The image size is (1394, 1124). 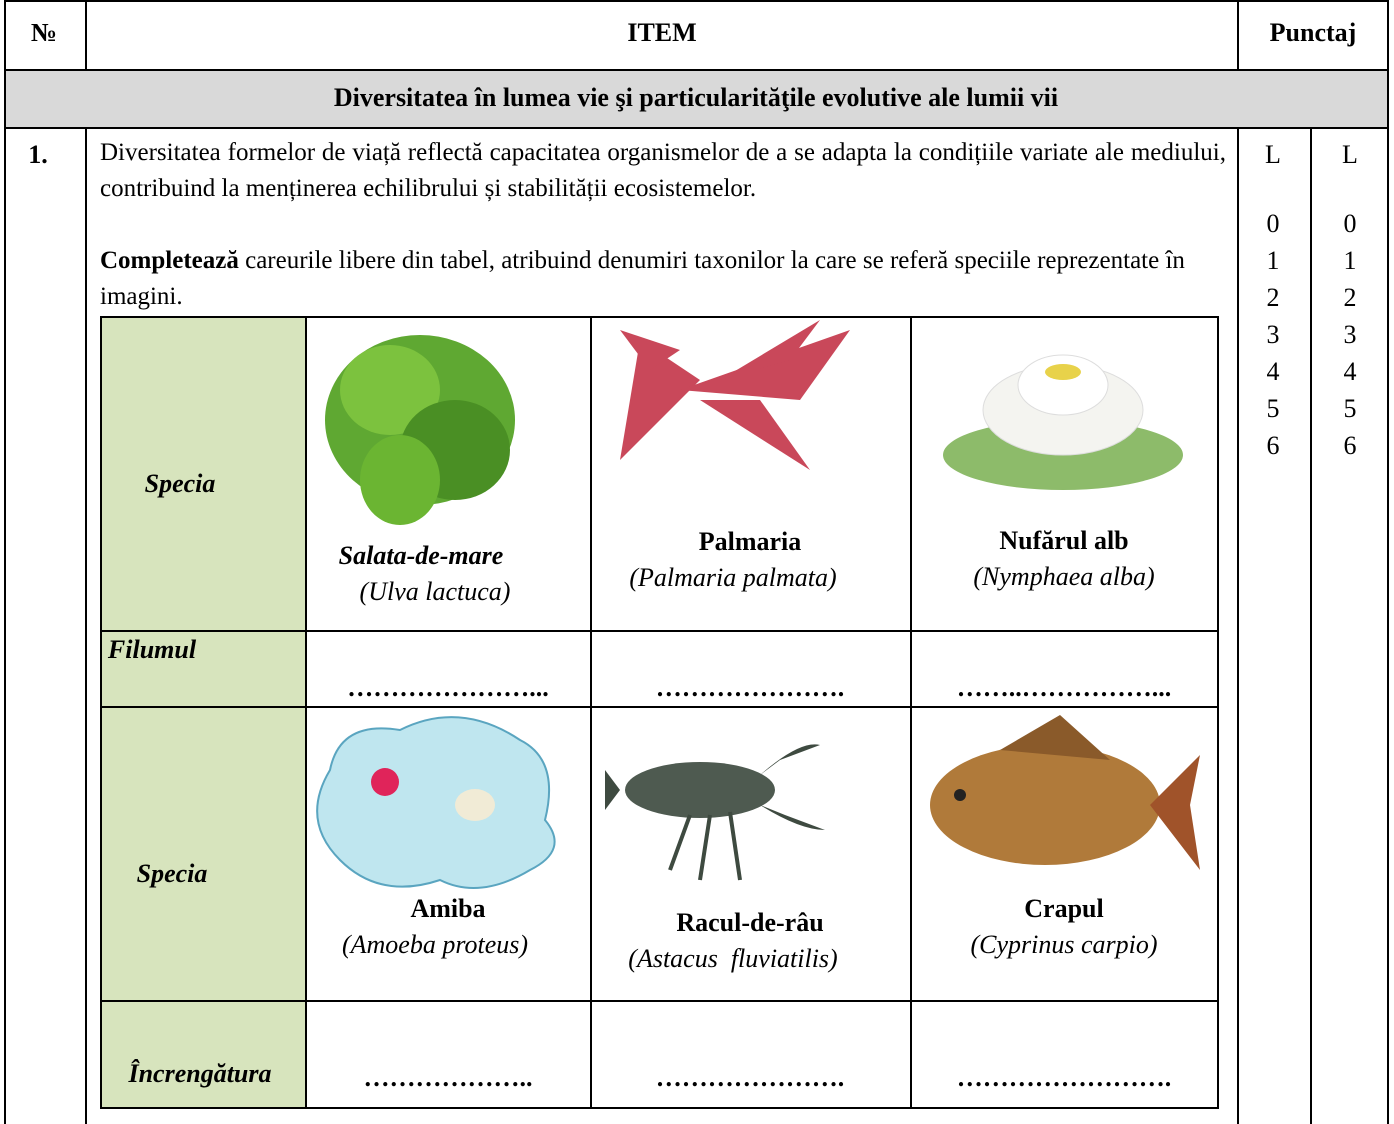 I want to click on label-column-bg, so click(x=202, y=712).